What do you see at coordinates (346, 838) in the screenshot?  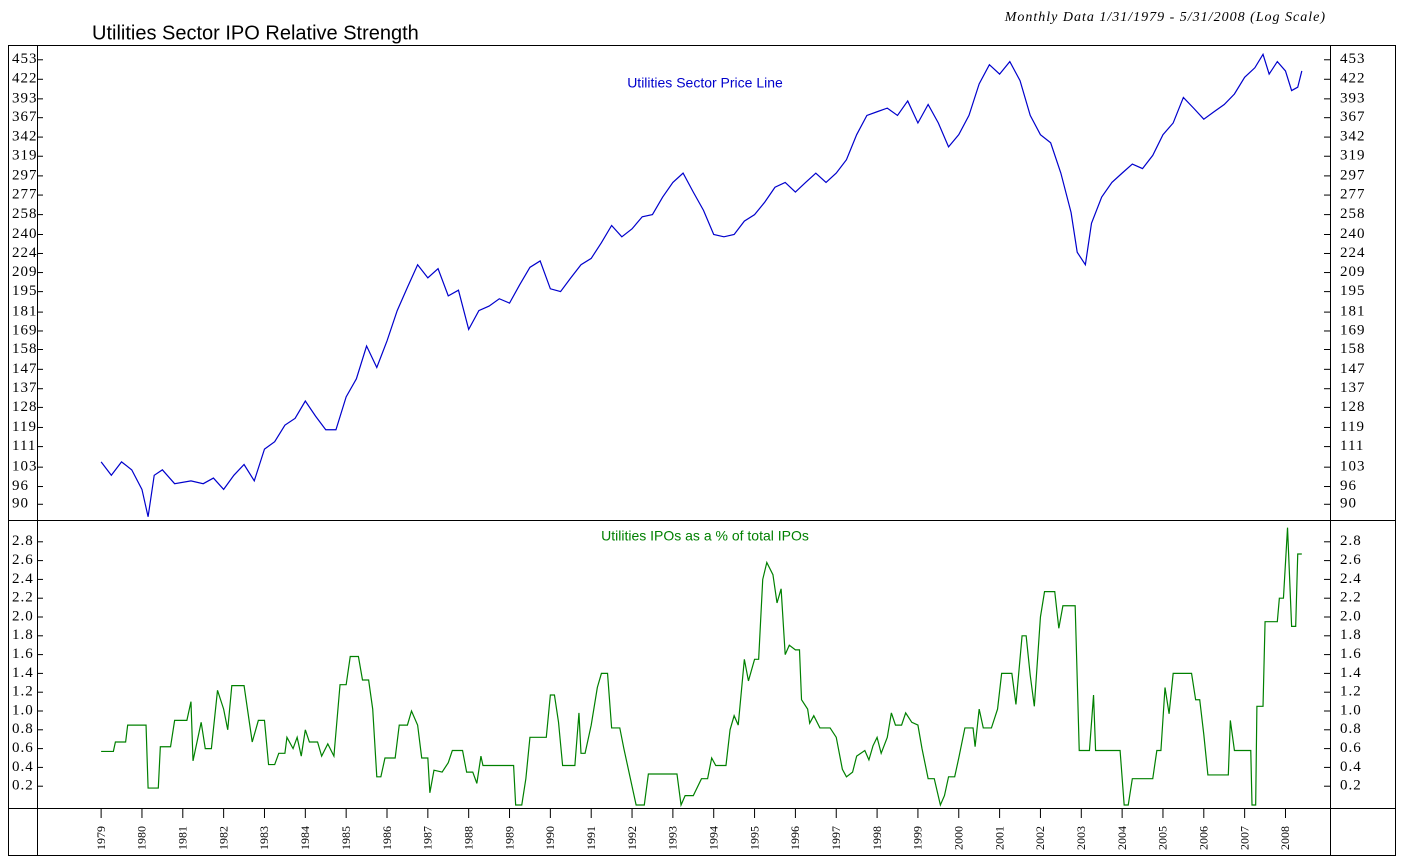 I see `x-tick-label: 1985` at bounding box center [346, 838].